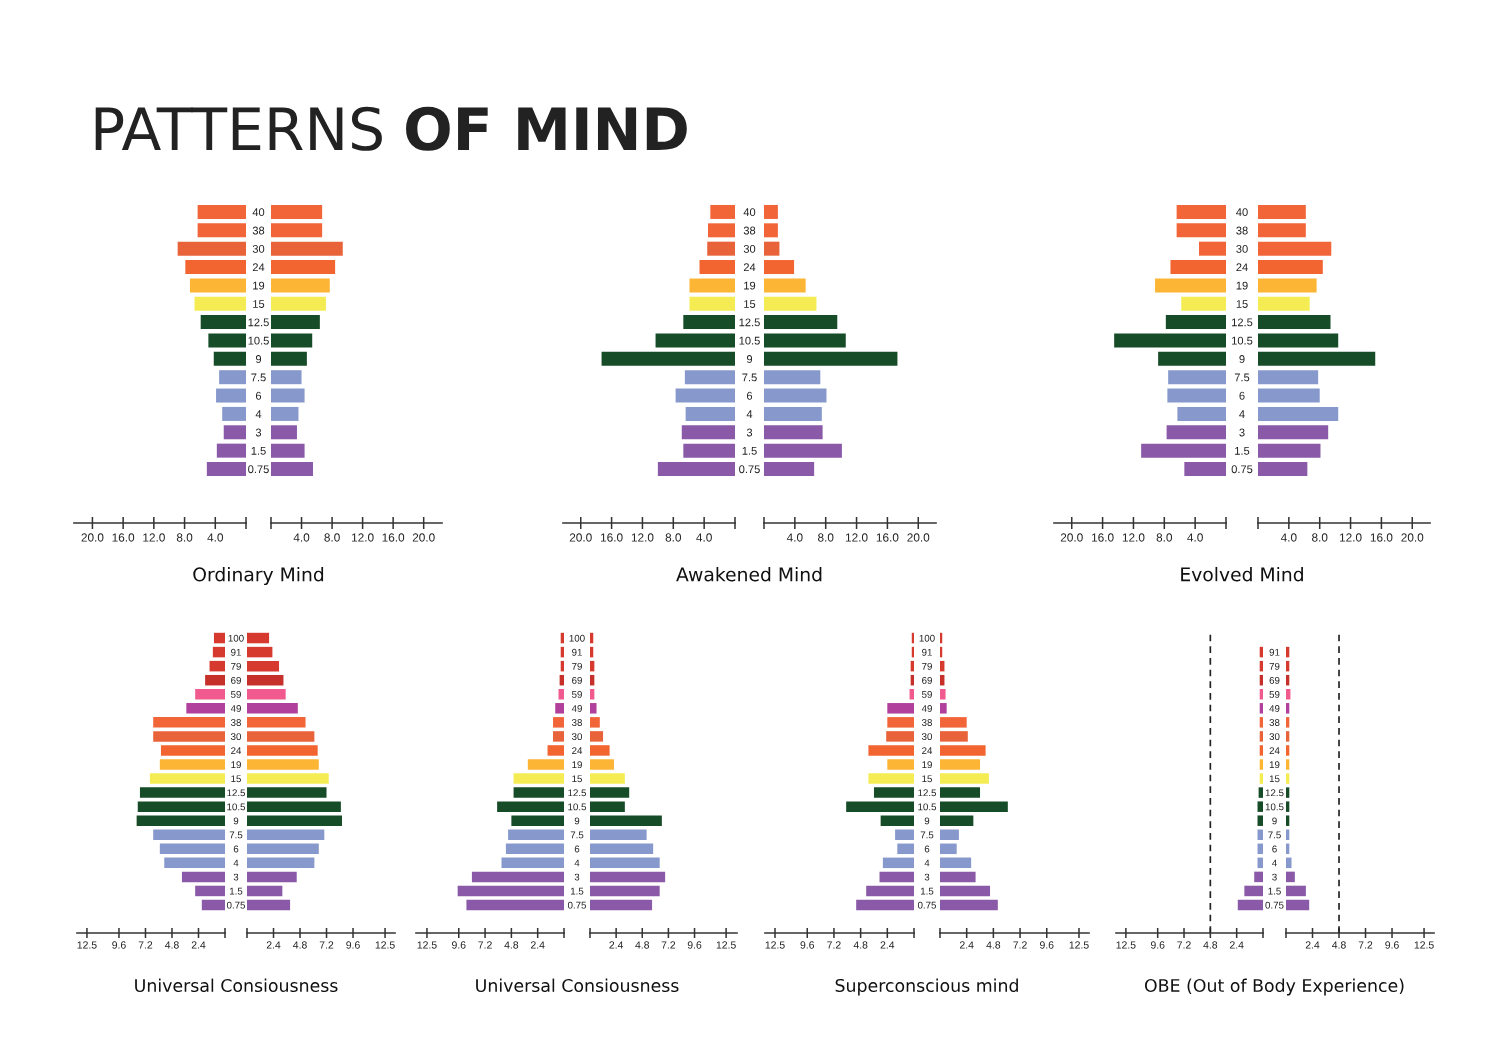 The width and height of the screenshot is (1500, 1060). Describe the element at coordinates (1320, 537) in the screenshot. I see `x-tick-label: 8.0` at that location.